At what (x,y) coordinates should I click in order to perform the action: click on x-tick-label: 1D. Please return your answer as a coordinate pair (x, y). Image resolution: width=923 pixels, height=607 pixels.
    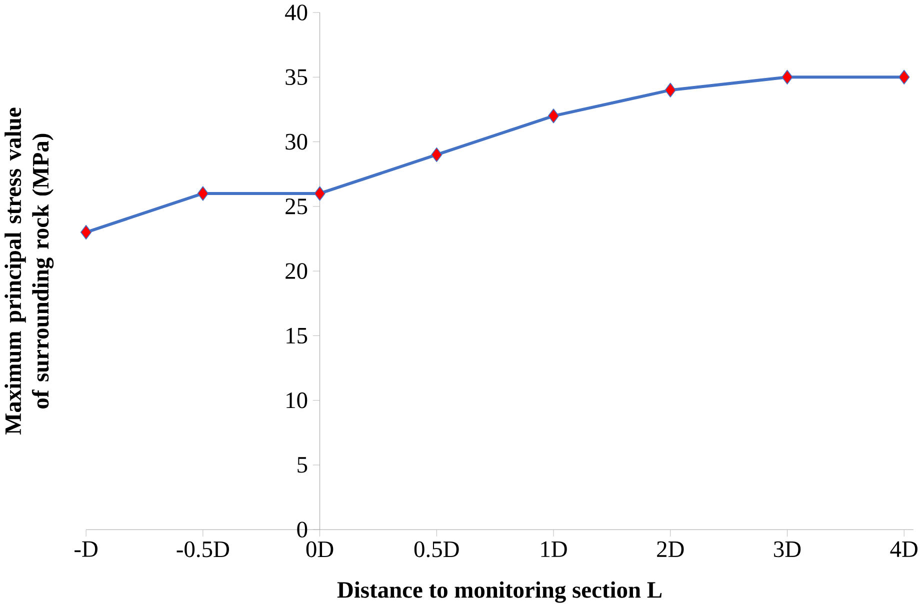
    Looking at the image, I should click on (554, 549).